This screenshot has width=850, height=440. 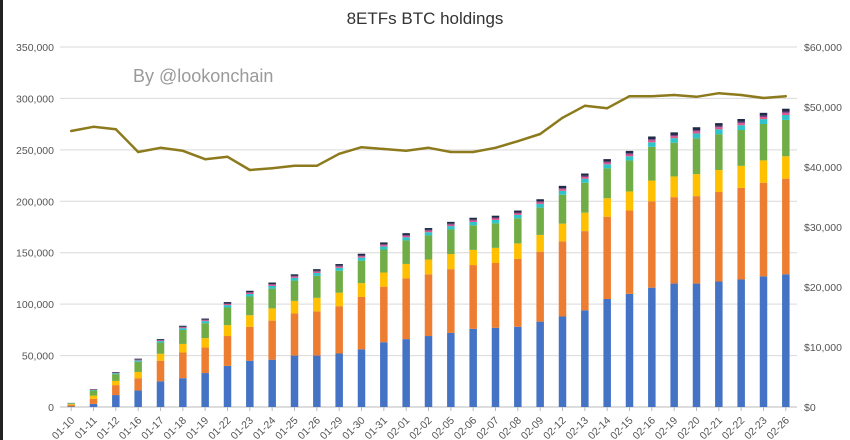 What do you see at coordinates (131, 427) in the screenshot?
I see `x-tick-label: 01-16` at bounding box center [131, 427].